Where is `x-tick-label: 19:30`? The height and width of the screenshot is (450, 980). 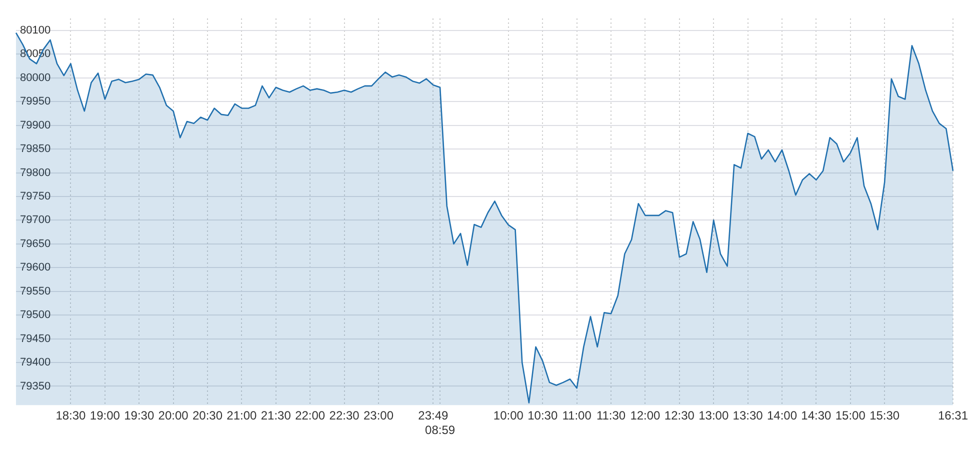
x-tick-label: 19:30 is located at coordinates (139, 415).